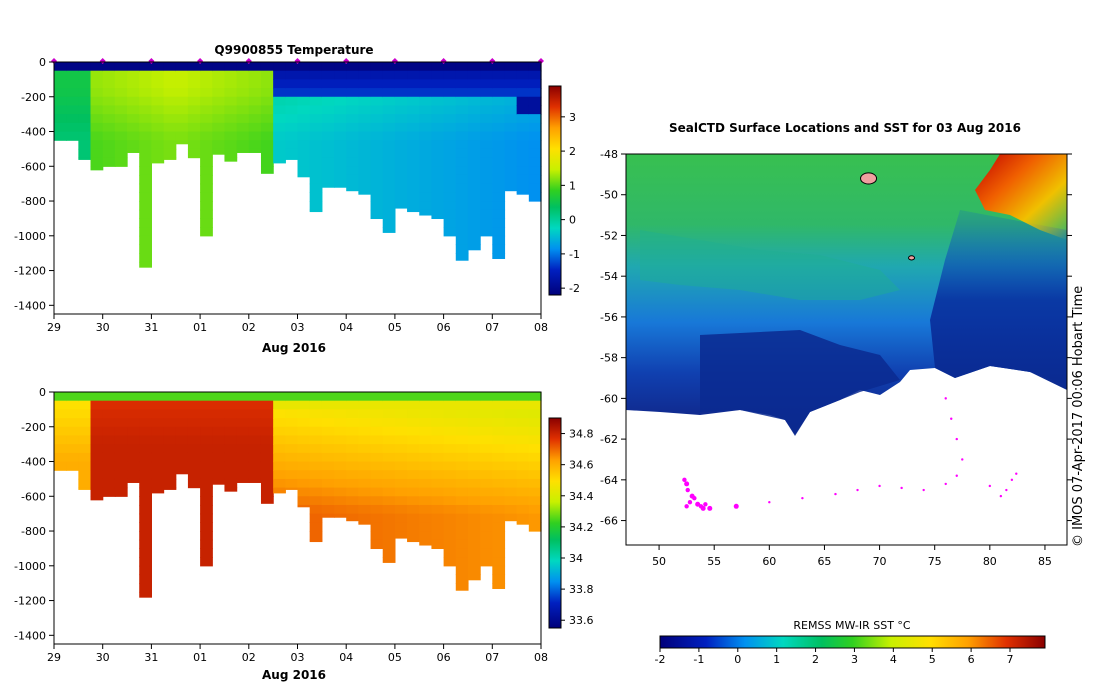 This screenshot has height=700, width=1099. What do you see at coordinates (298, 327) in the screenshot?
I see `x-tick-label: 03` at bounding box center [298, 327].